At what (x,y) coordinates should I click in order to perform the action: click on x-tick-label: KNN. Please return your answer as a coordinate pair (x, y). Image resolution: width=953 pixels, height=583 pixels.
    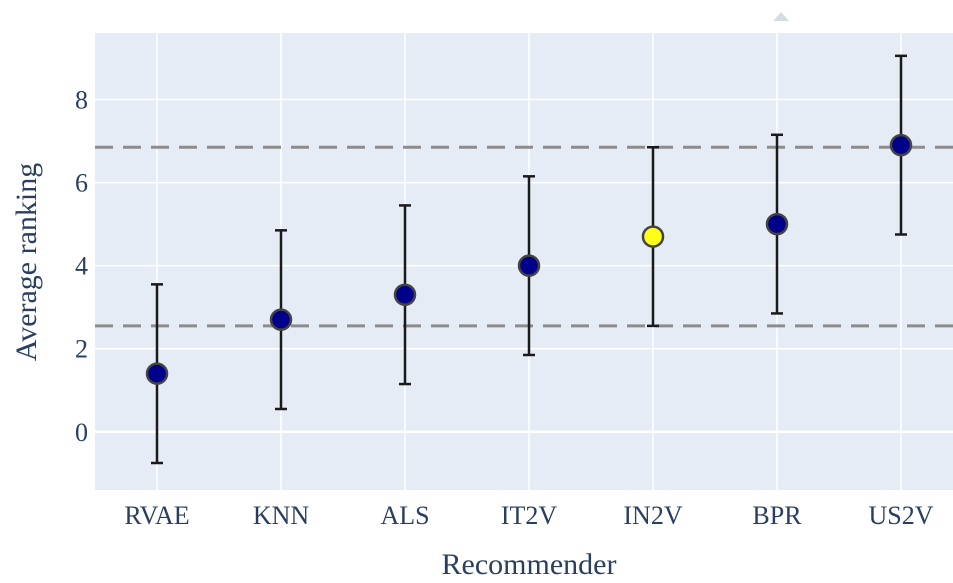
    Looking at the image, I should click on (281, 515).